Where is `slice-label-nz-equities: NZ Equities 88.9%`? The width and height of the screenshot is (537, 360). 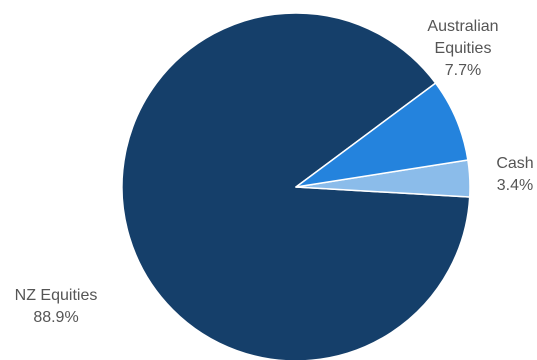
slice-label-nz-equities: NZ Equities 88.9% is located at coordinates (56, 306).